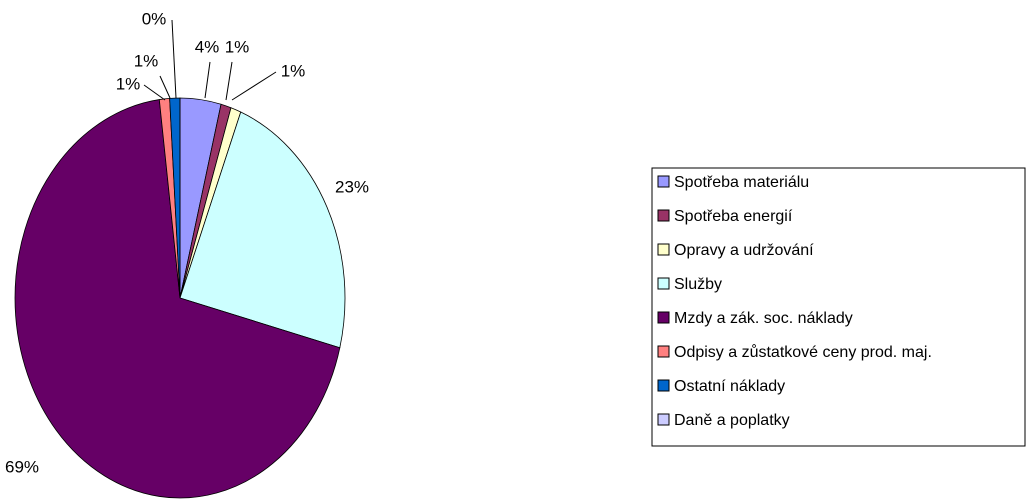 This screenshot has height=499, width=1026. I want to click on data-label: 0%, so click(154, 18).